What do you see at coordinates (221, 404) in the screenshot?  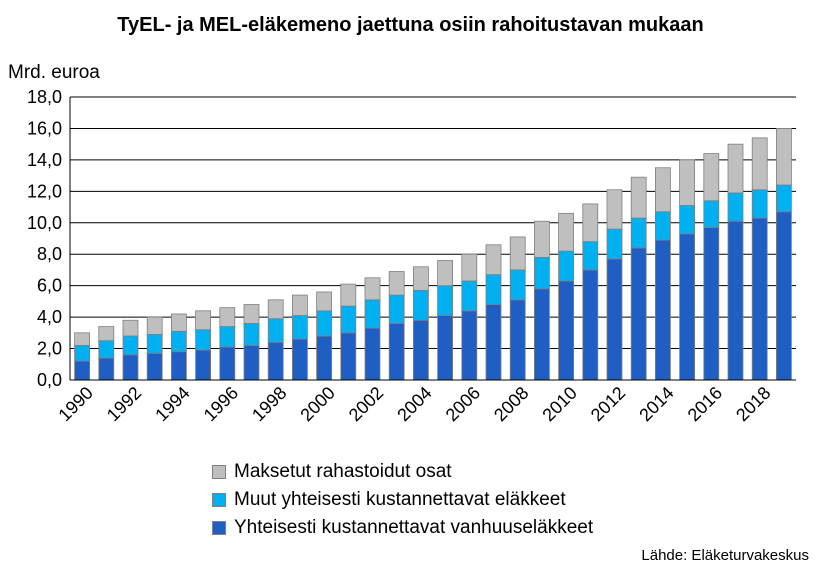 I see `x-tick-label: 1996` at bounding box center [221, 404].